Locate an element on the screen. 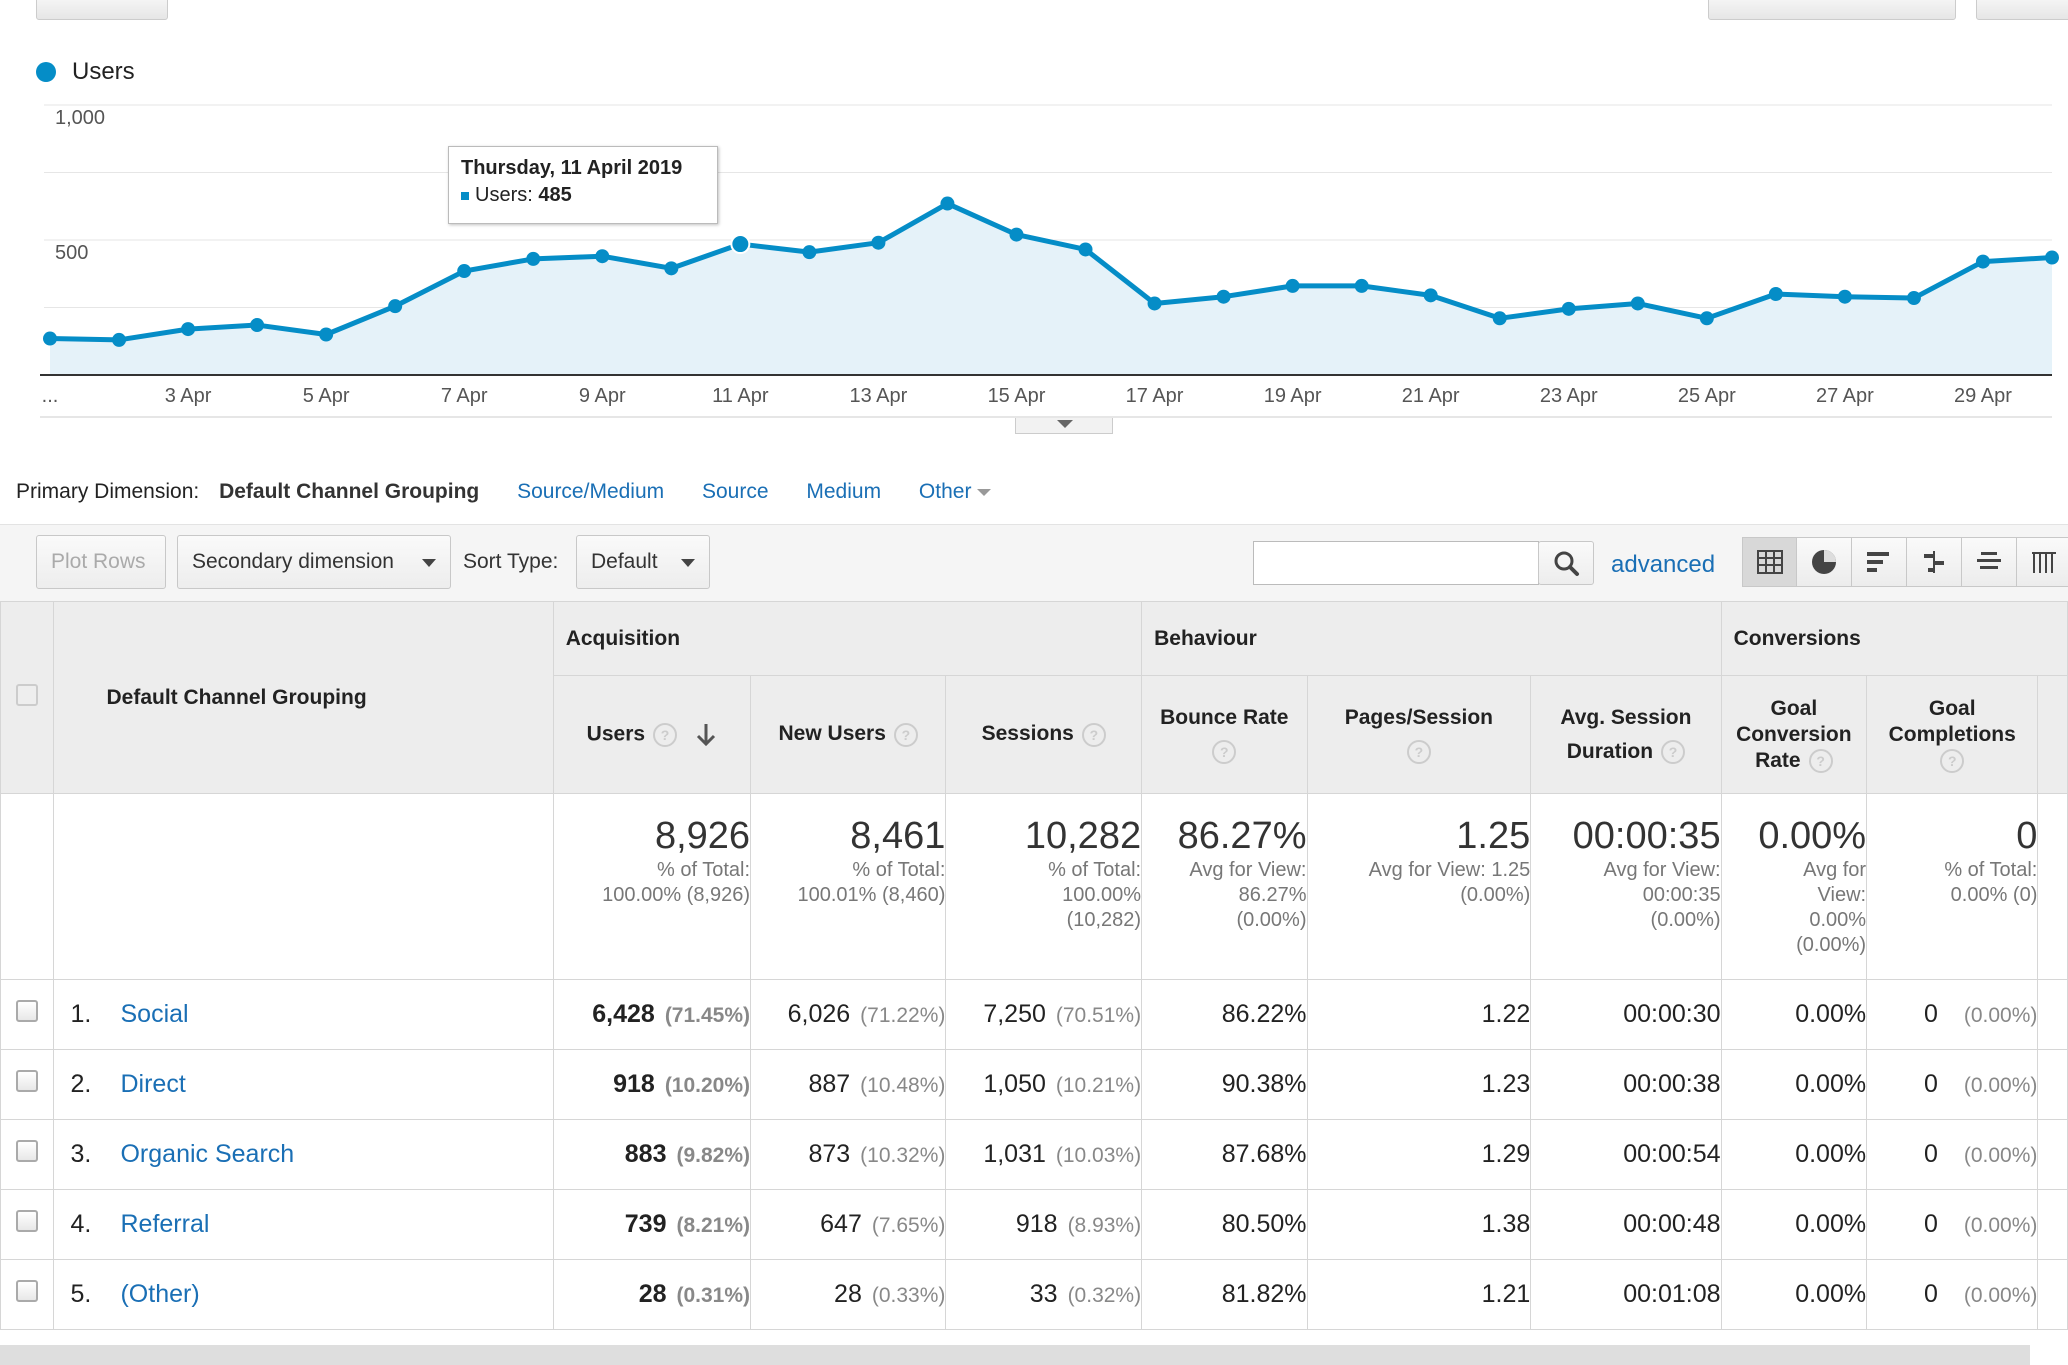 Image resolution: width=2068 pixels, height=1365 pixels. total-gcr-note: Avg for is located at coordinates (1835, 870).